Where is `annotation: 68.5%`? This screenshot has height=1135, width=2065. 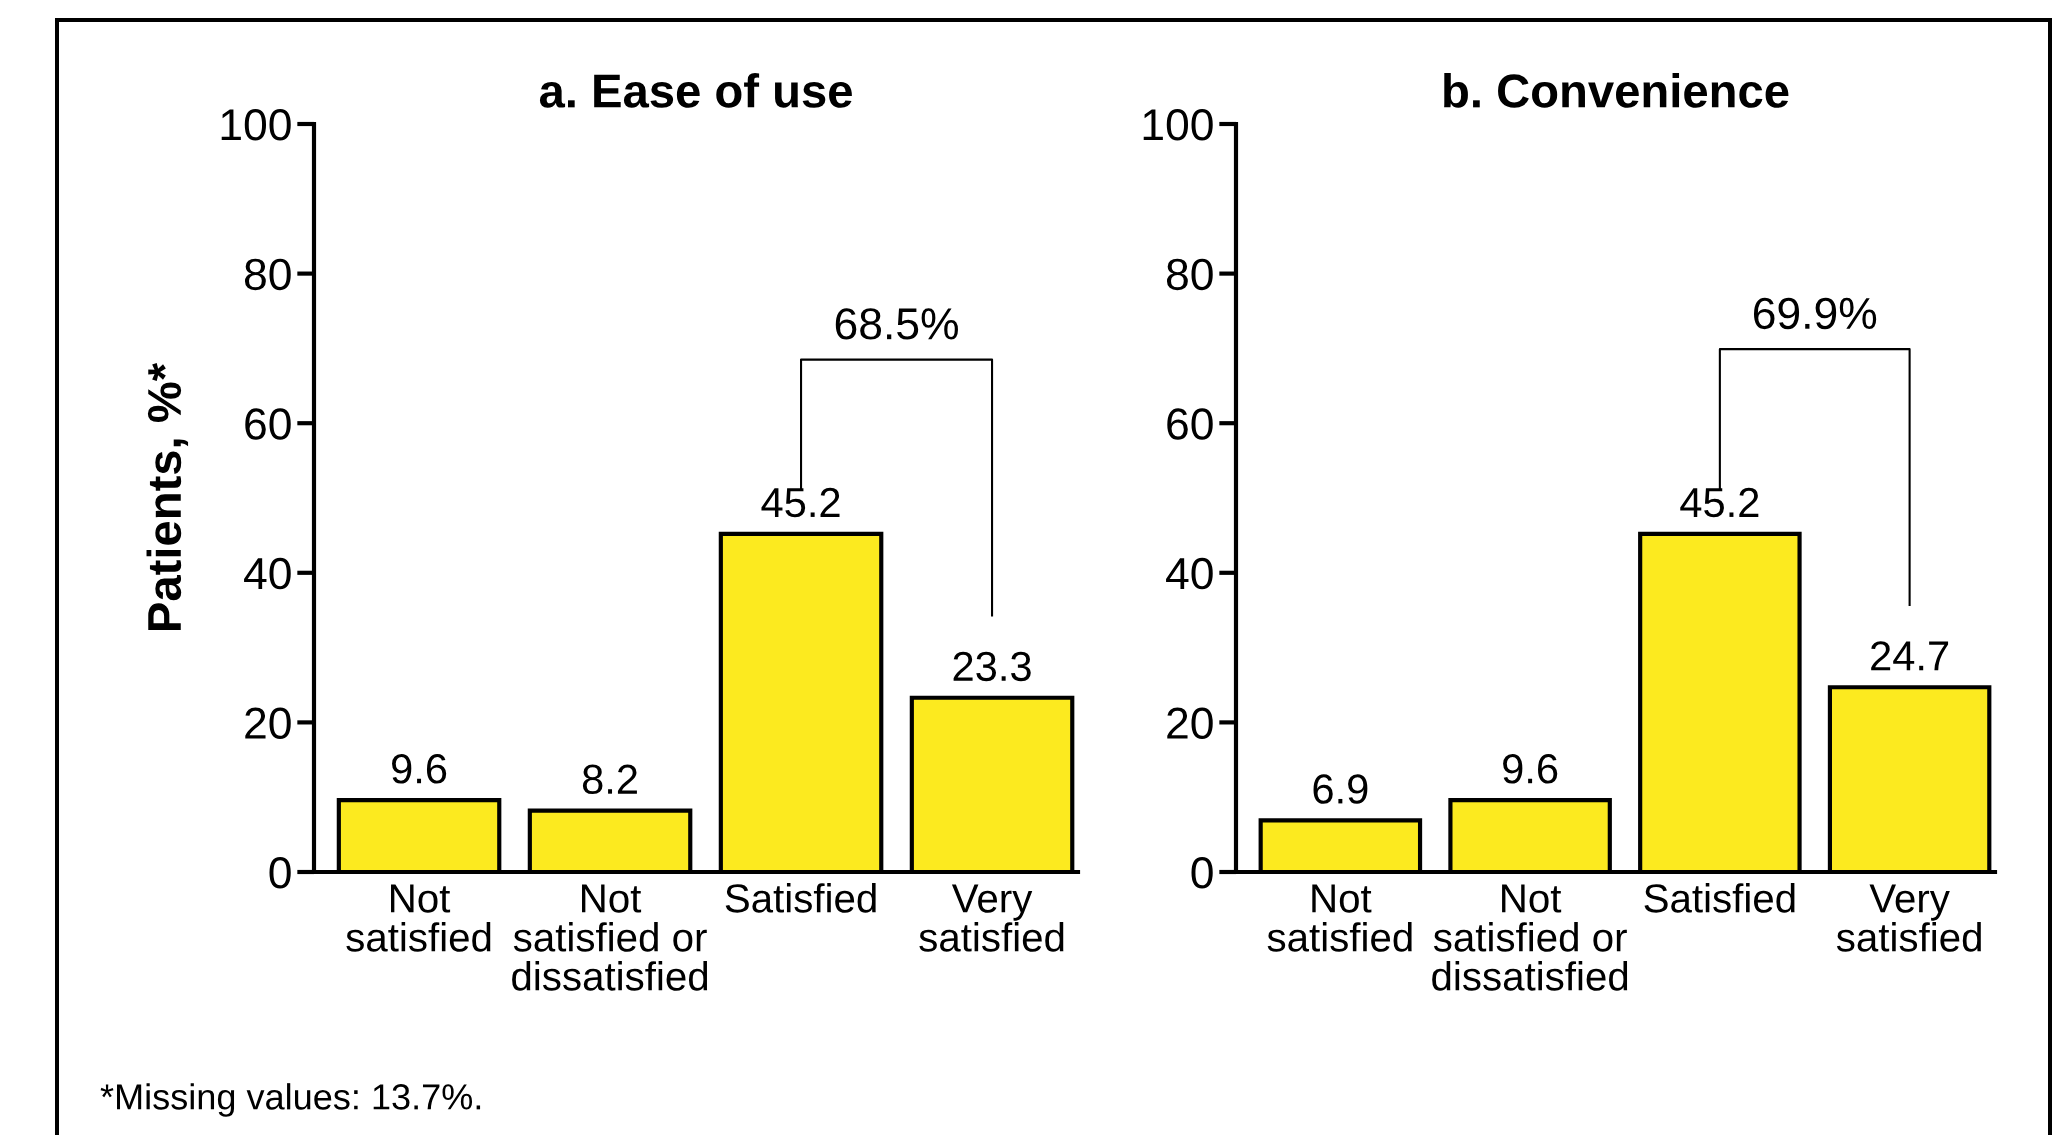 annotation: 68.5% is located at coordinates (896, 324).